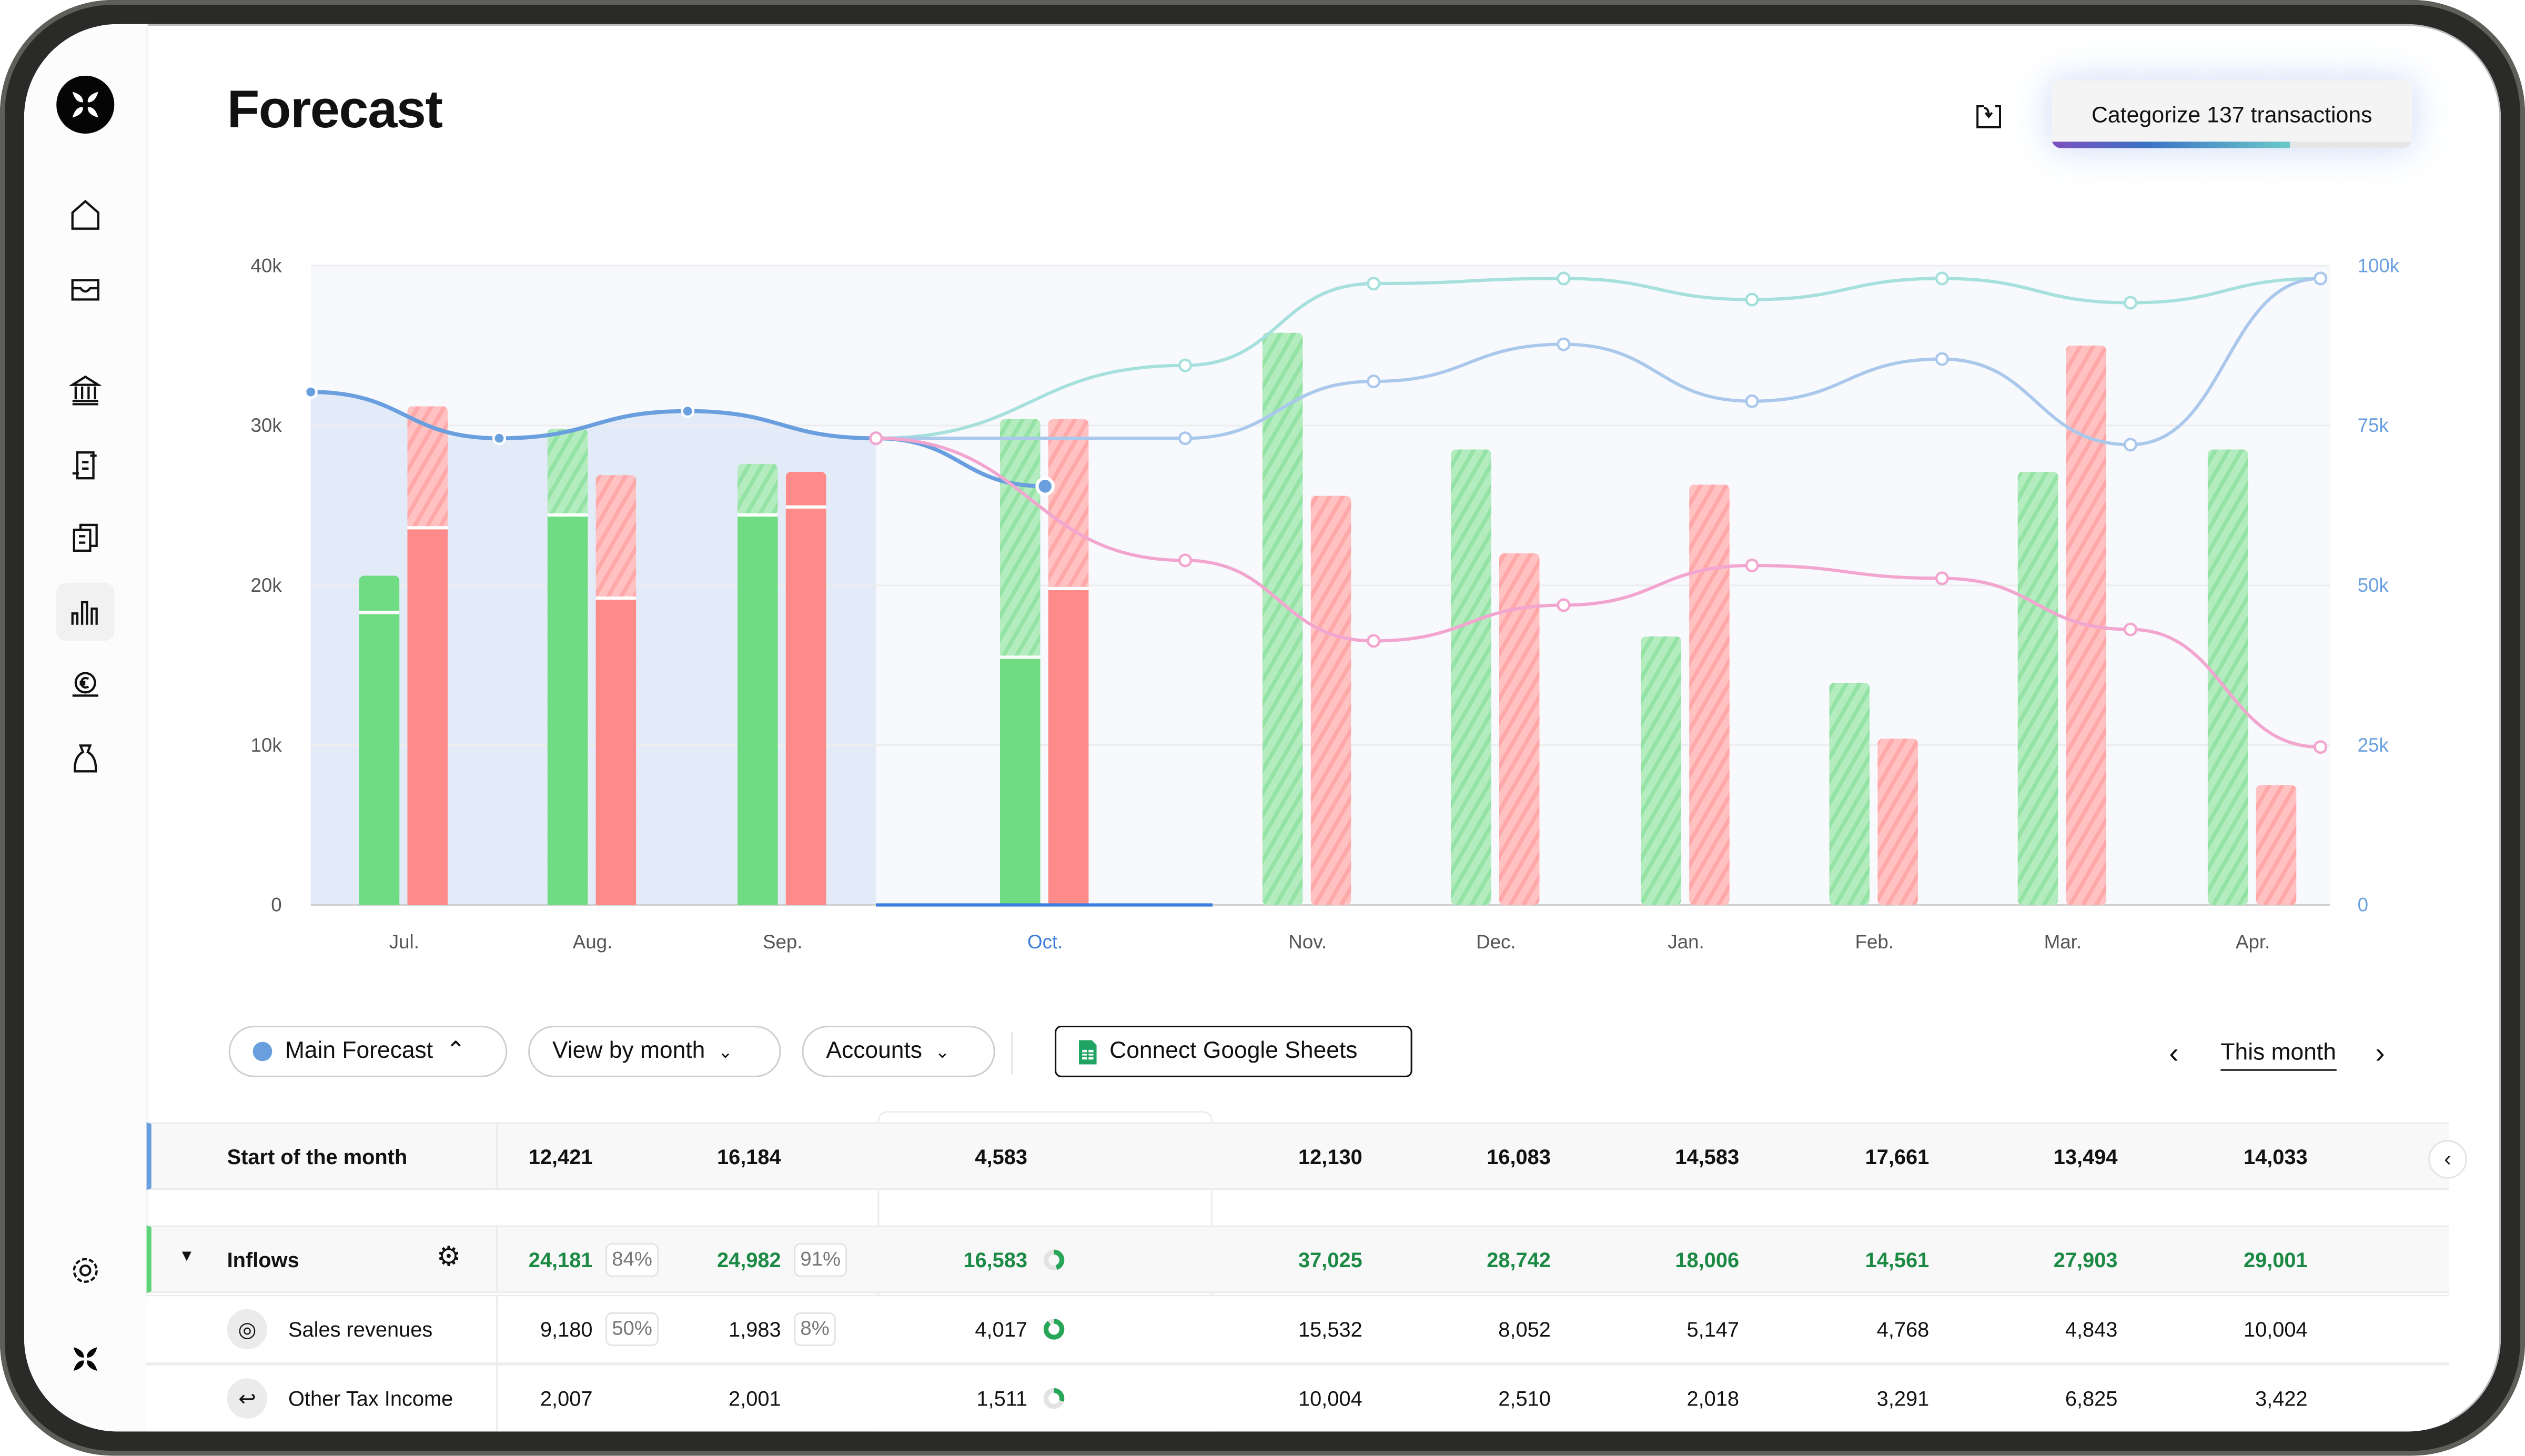  Describe the element at coordinates (1330, 1260) in the screenshot. I see `cell-value: 37,025` at that location.